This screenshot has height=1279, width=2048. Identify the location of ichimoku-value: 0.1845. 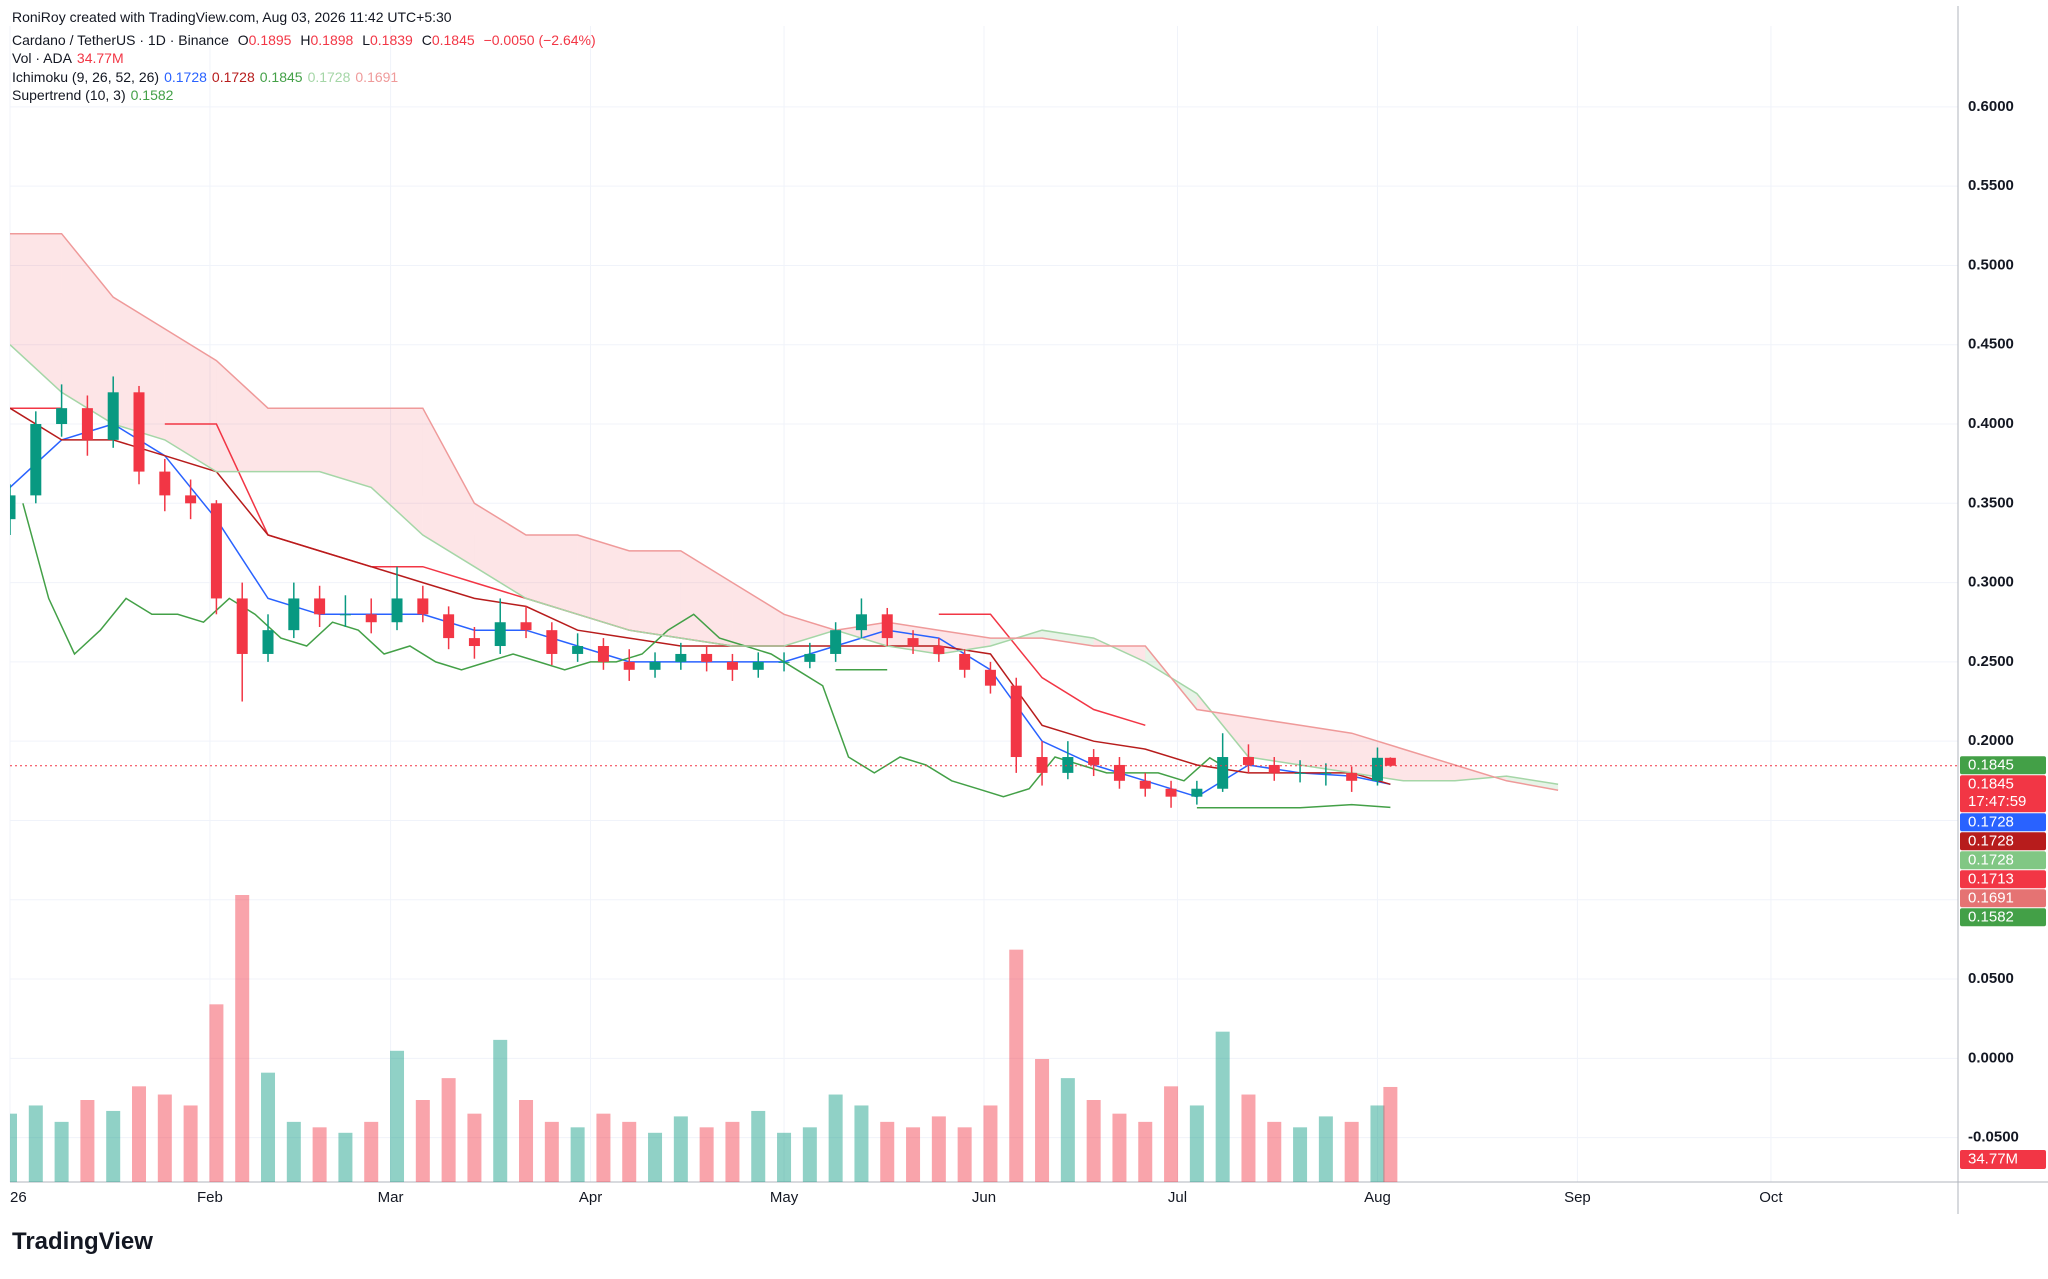
(281, 76).